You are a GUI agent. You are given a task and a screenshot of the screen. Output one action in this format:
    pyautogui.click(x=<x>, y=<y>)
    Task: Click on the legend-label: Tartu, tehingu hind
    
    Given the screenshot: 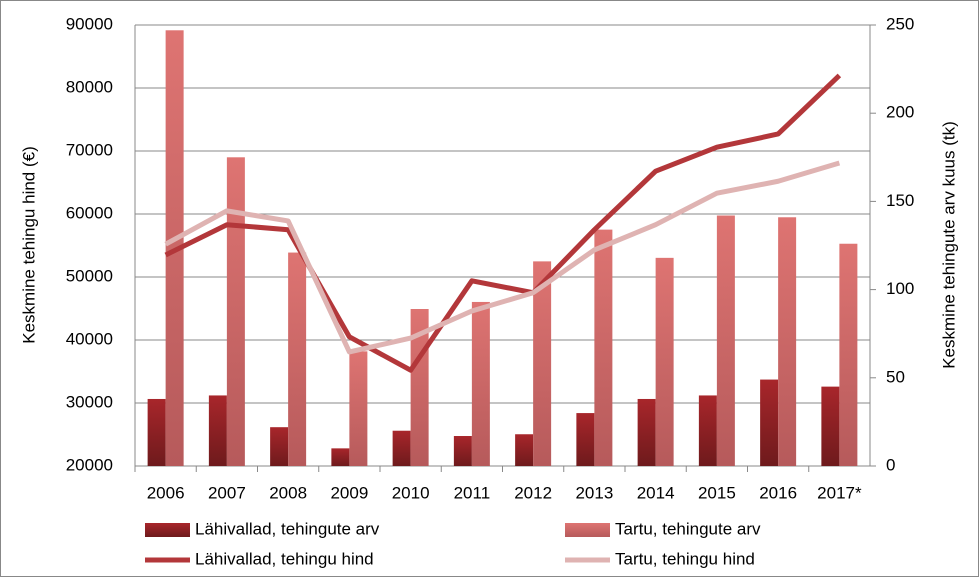 What is the action you would take?
    pyautogui.click(x=685, y=558)
    